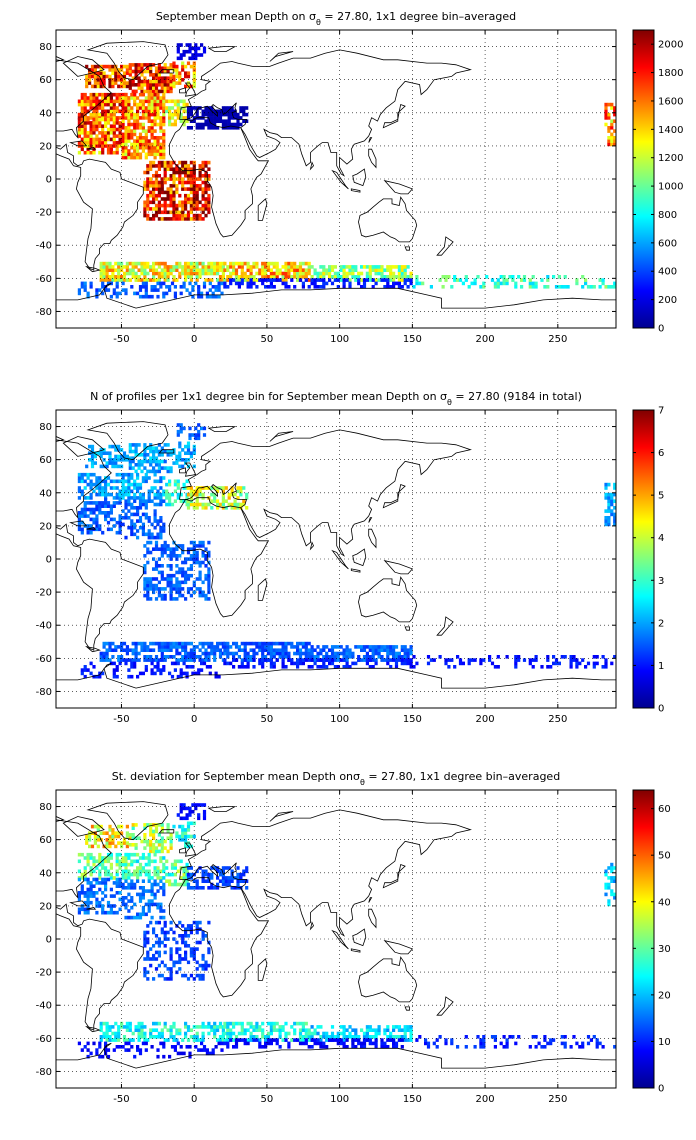 This screenshot has width=696, height=1140. What do you see at coordinates (661, 709) in the screenshot?
I see `colorbar-tick-label: 0` at bounding box center [661, 709].